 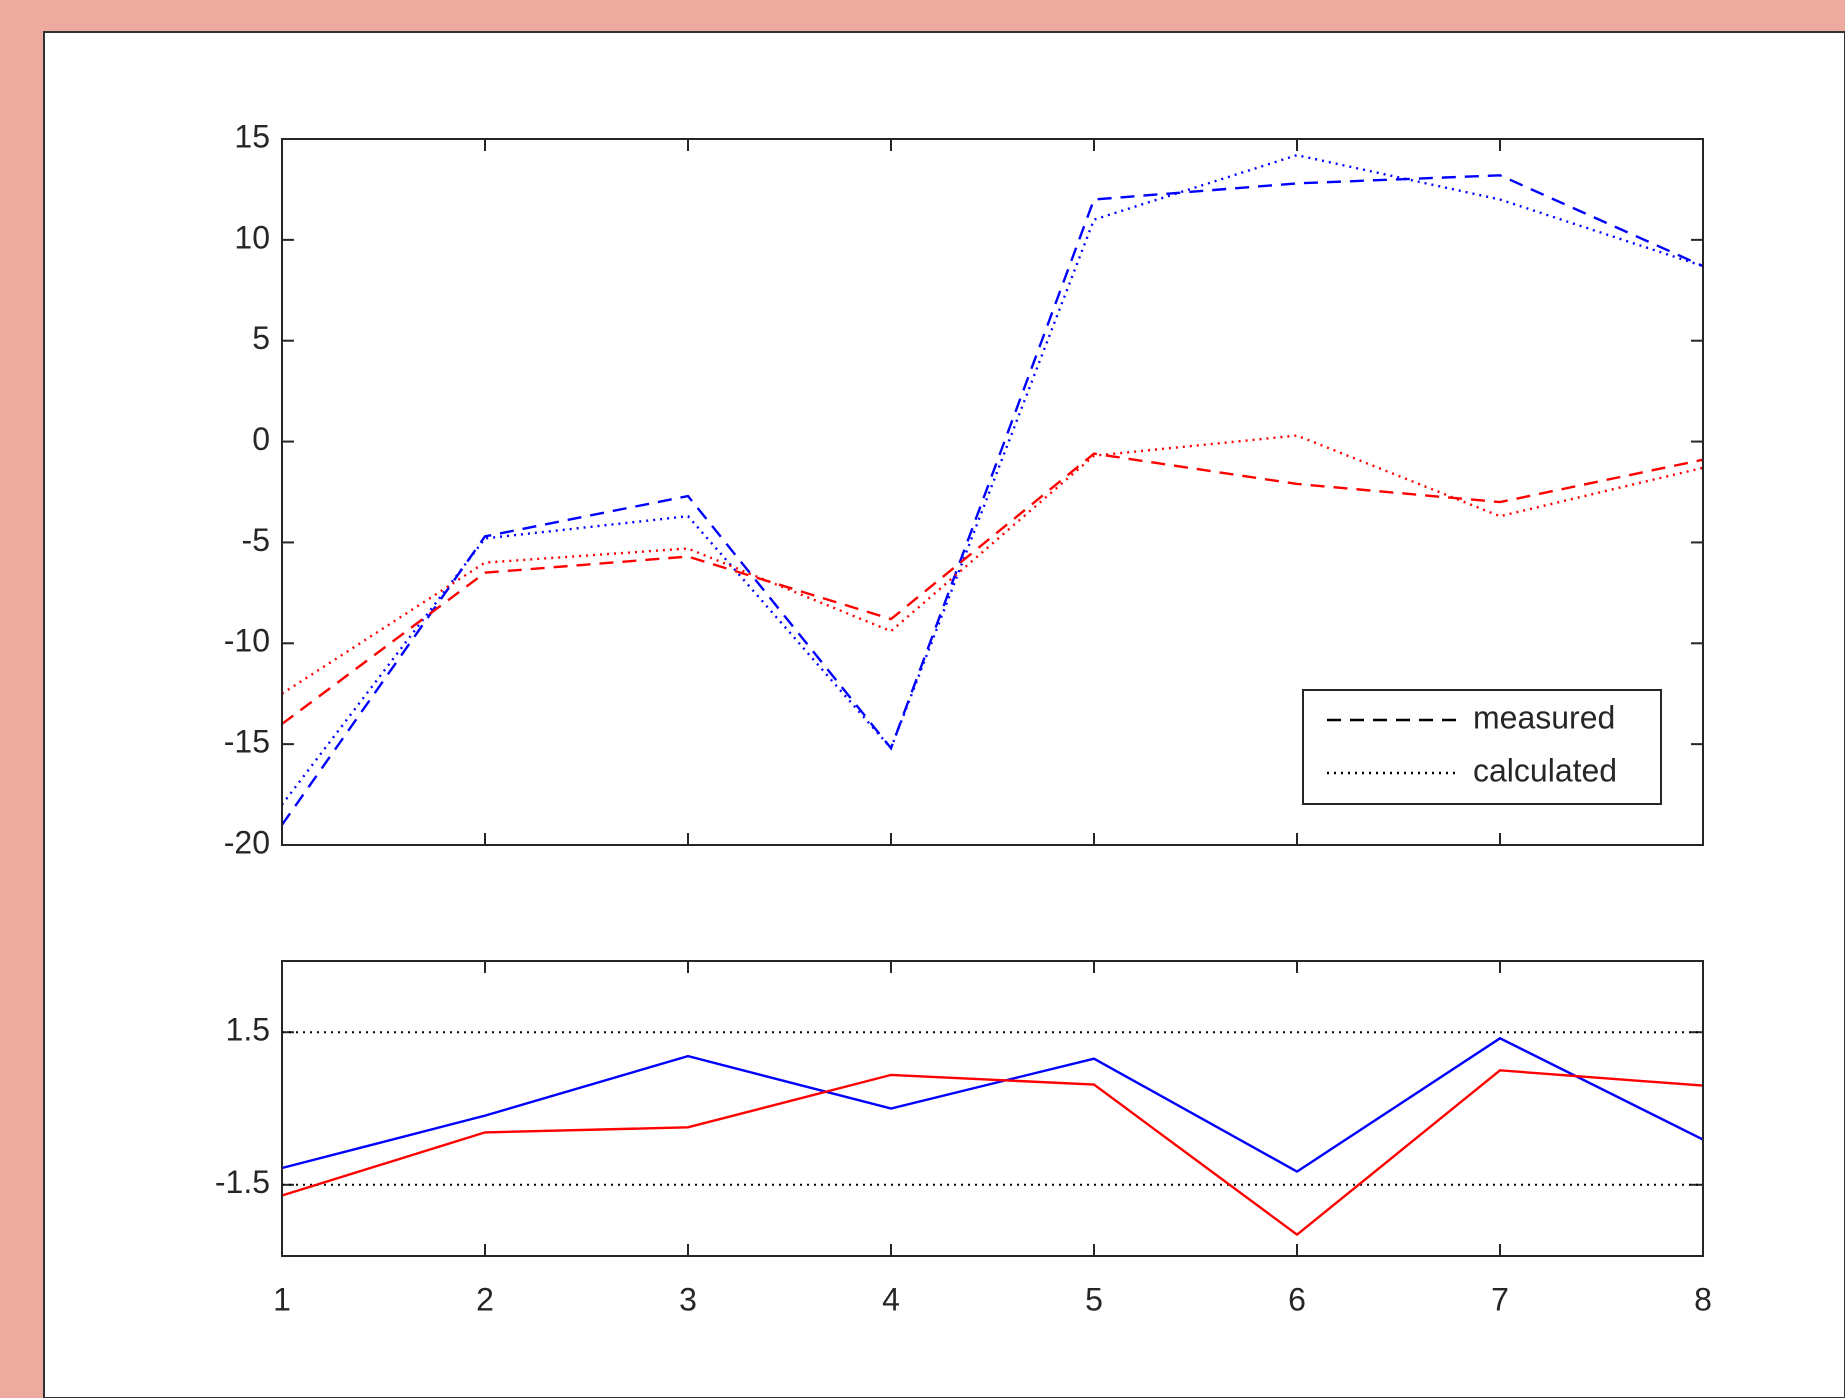 What do you see at coordinates (247, 641) in the screenshot?
I see `y-tick-label: -10` at bounding box center [247, 641].